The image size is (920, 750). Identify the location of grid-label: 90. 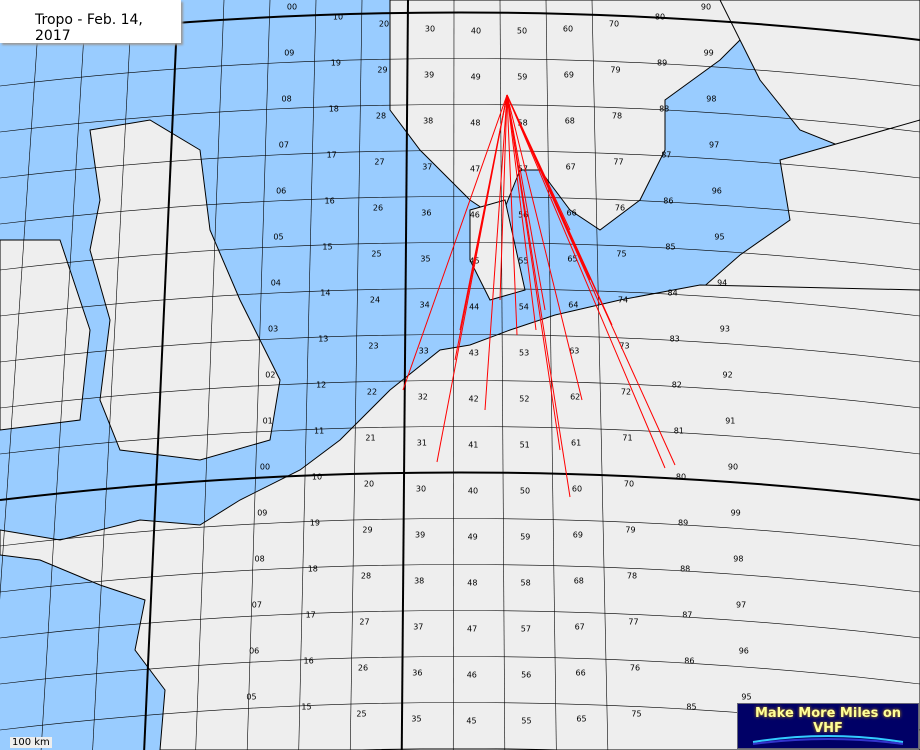
(733, 467).